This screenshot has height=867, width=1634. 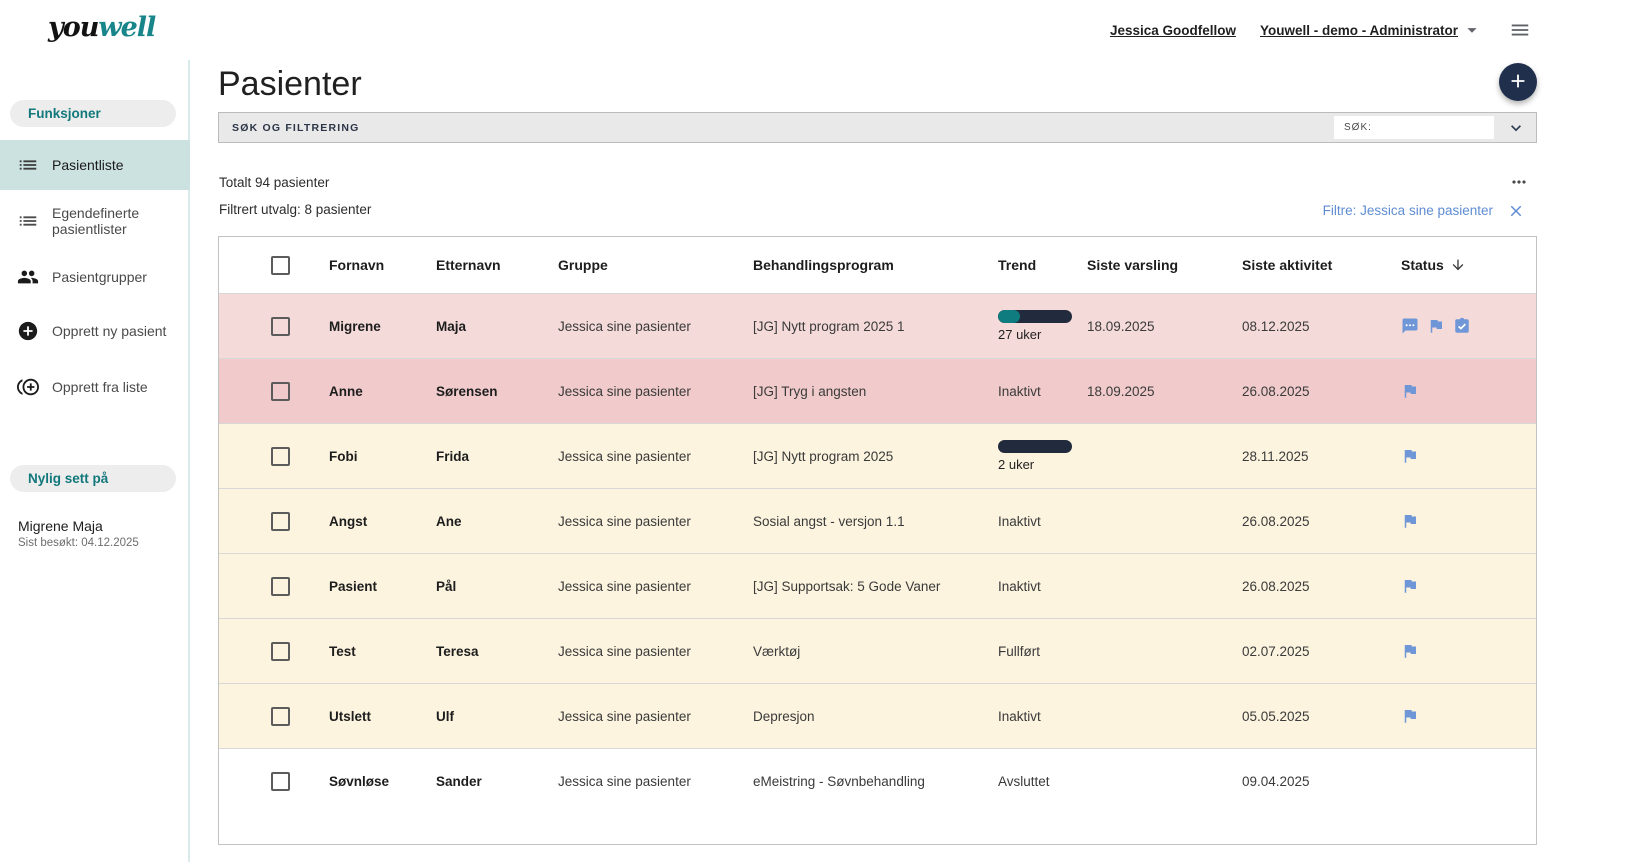 What do you see at coordinates (449, 521) in the screenshot?
I see `cell-etternavn: Ane` at bounding box center [449, 521].